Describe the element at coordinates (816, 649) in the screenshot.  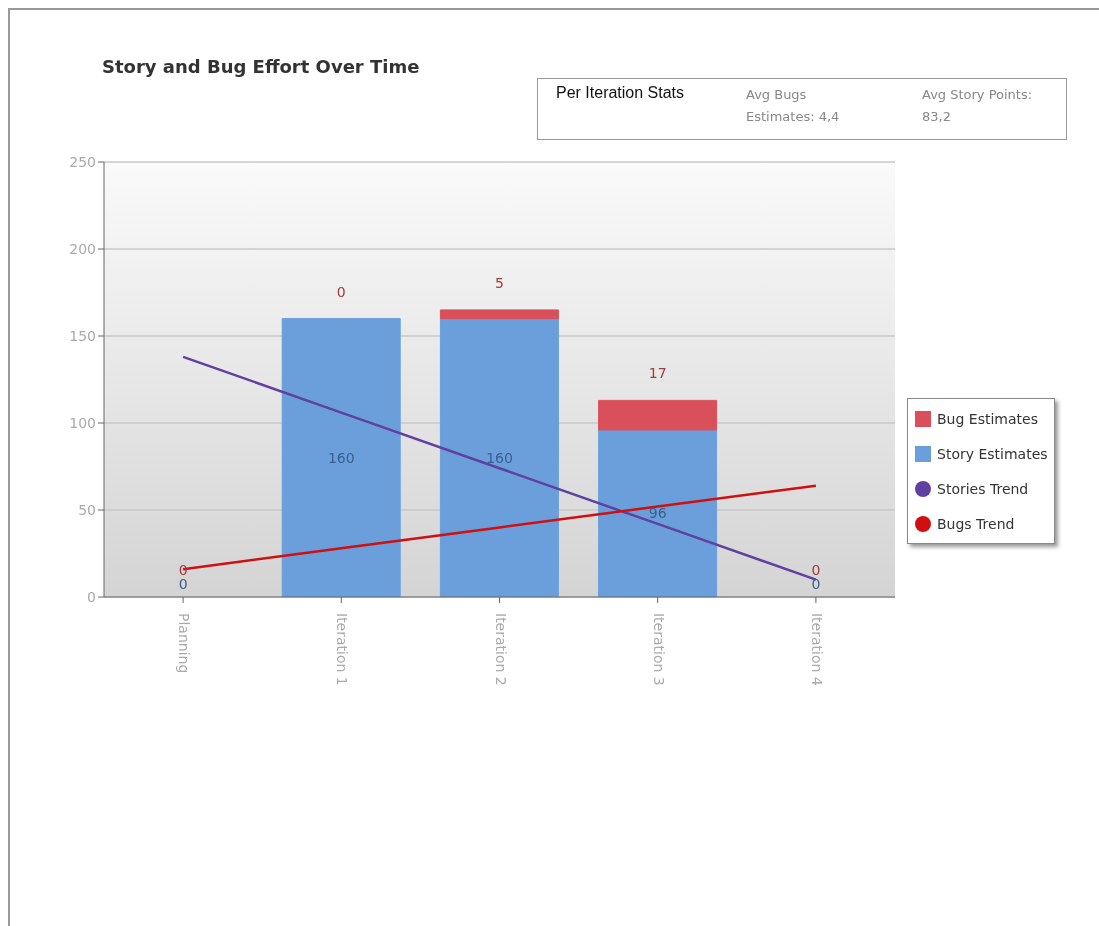
I see `x-tick-label: Iteration 4` at that location.